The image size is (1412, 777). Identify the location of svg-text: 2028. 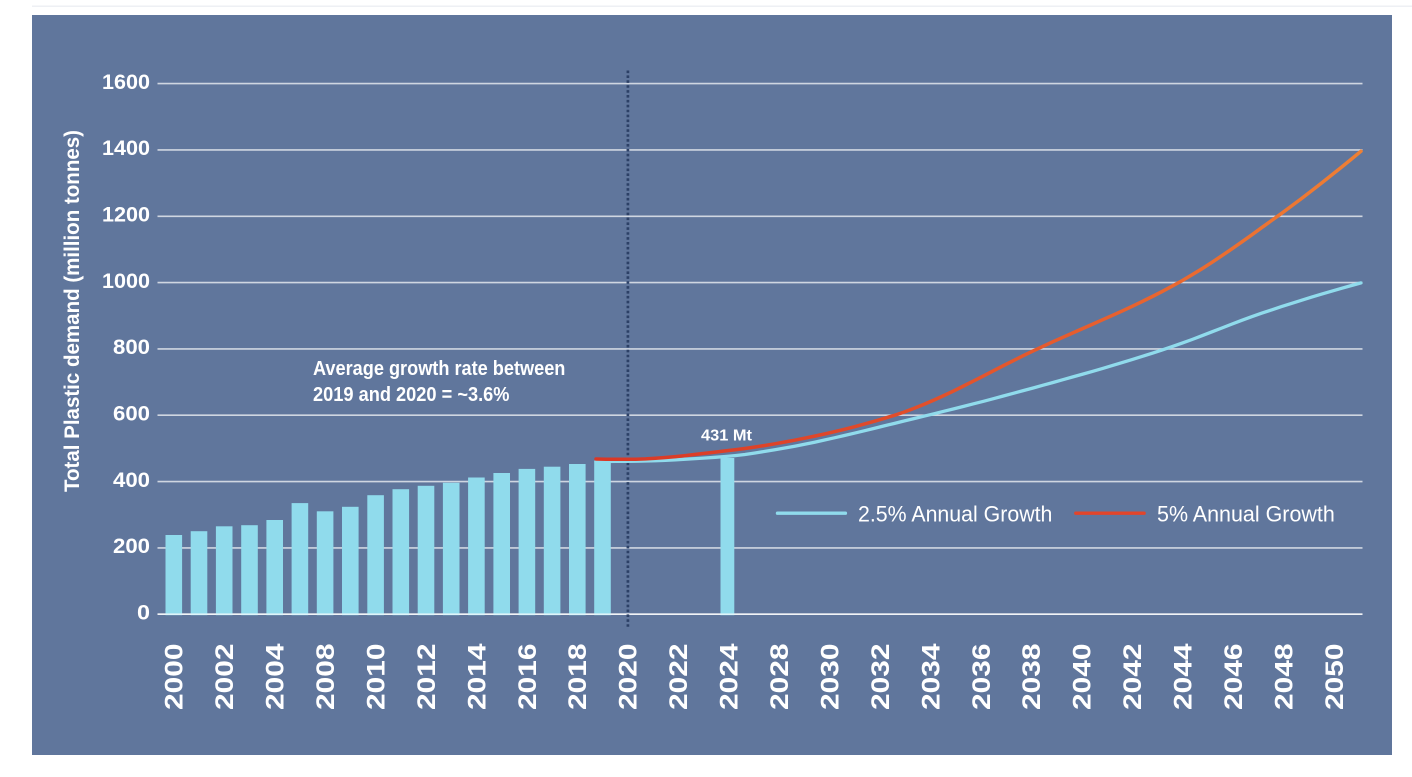
(780, 676).